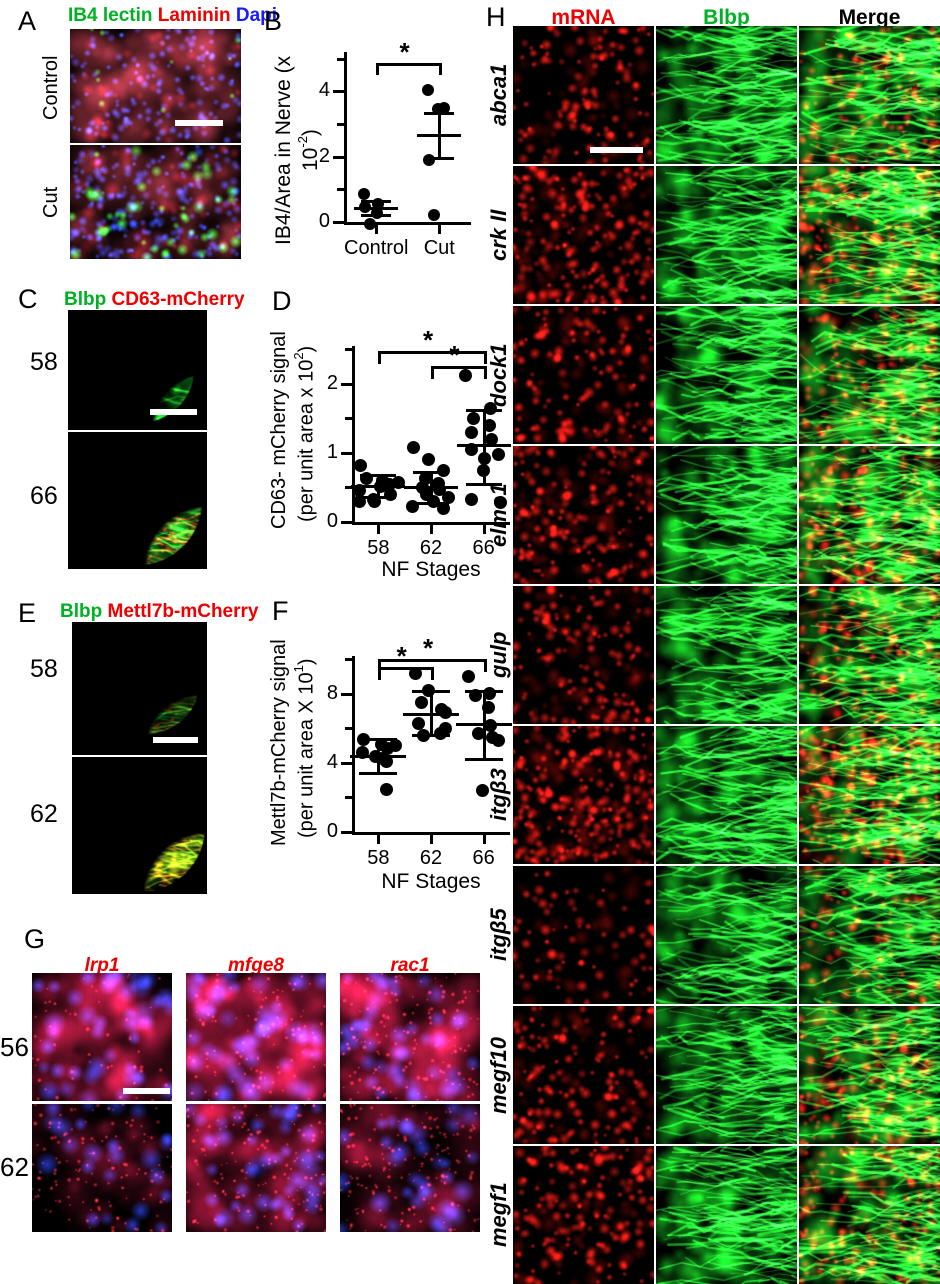 The height and width of the screenshot is (1284, 940). What do you see at coordinates (439, 248) in the screenshot?
I see `x-tick-label-1: Cut` at bounding box center [439, 248].